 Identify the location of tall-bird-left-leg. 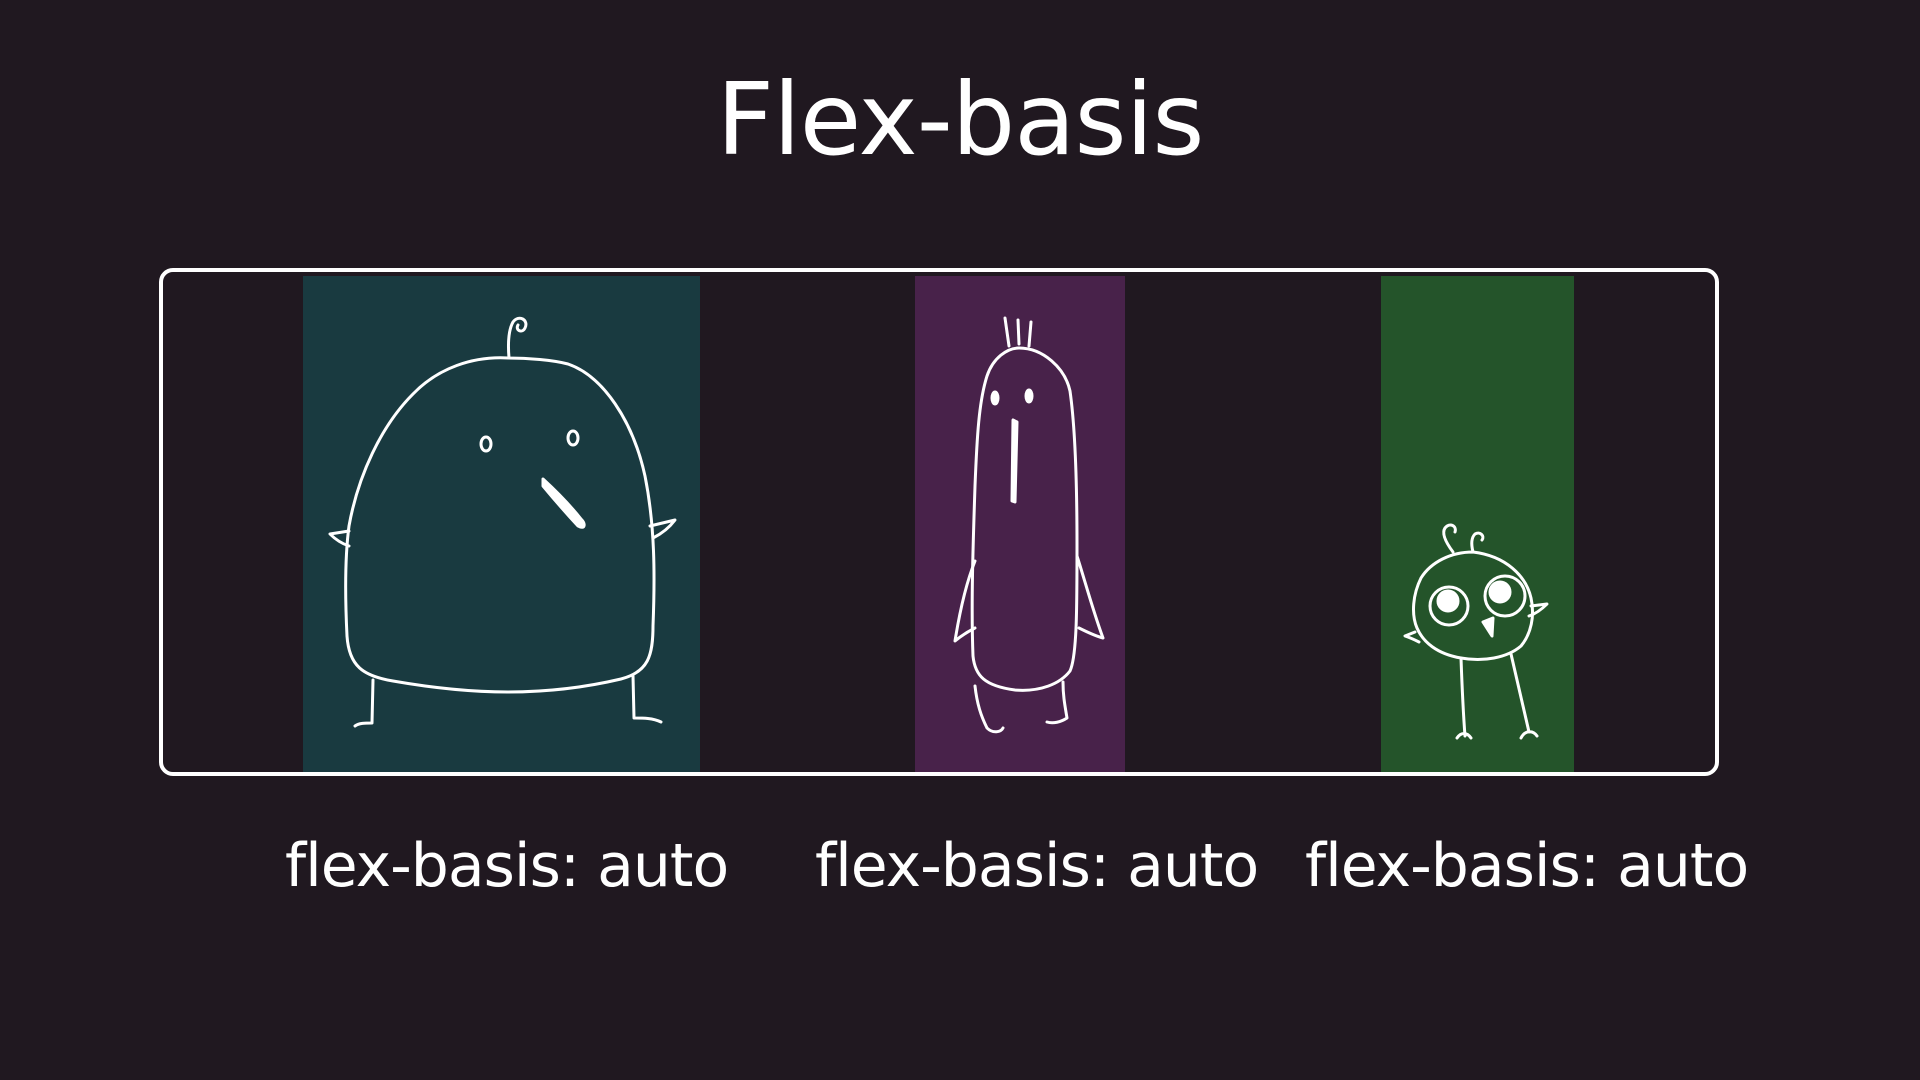
(989, 709).